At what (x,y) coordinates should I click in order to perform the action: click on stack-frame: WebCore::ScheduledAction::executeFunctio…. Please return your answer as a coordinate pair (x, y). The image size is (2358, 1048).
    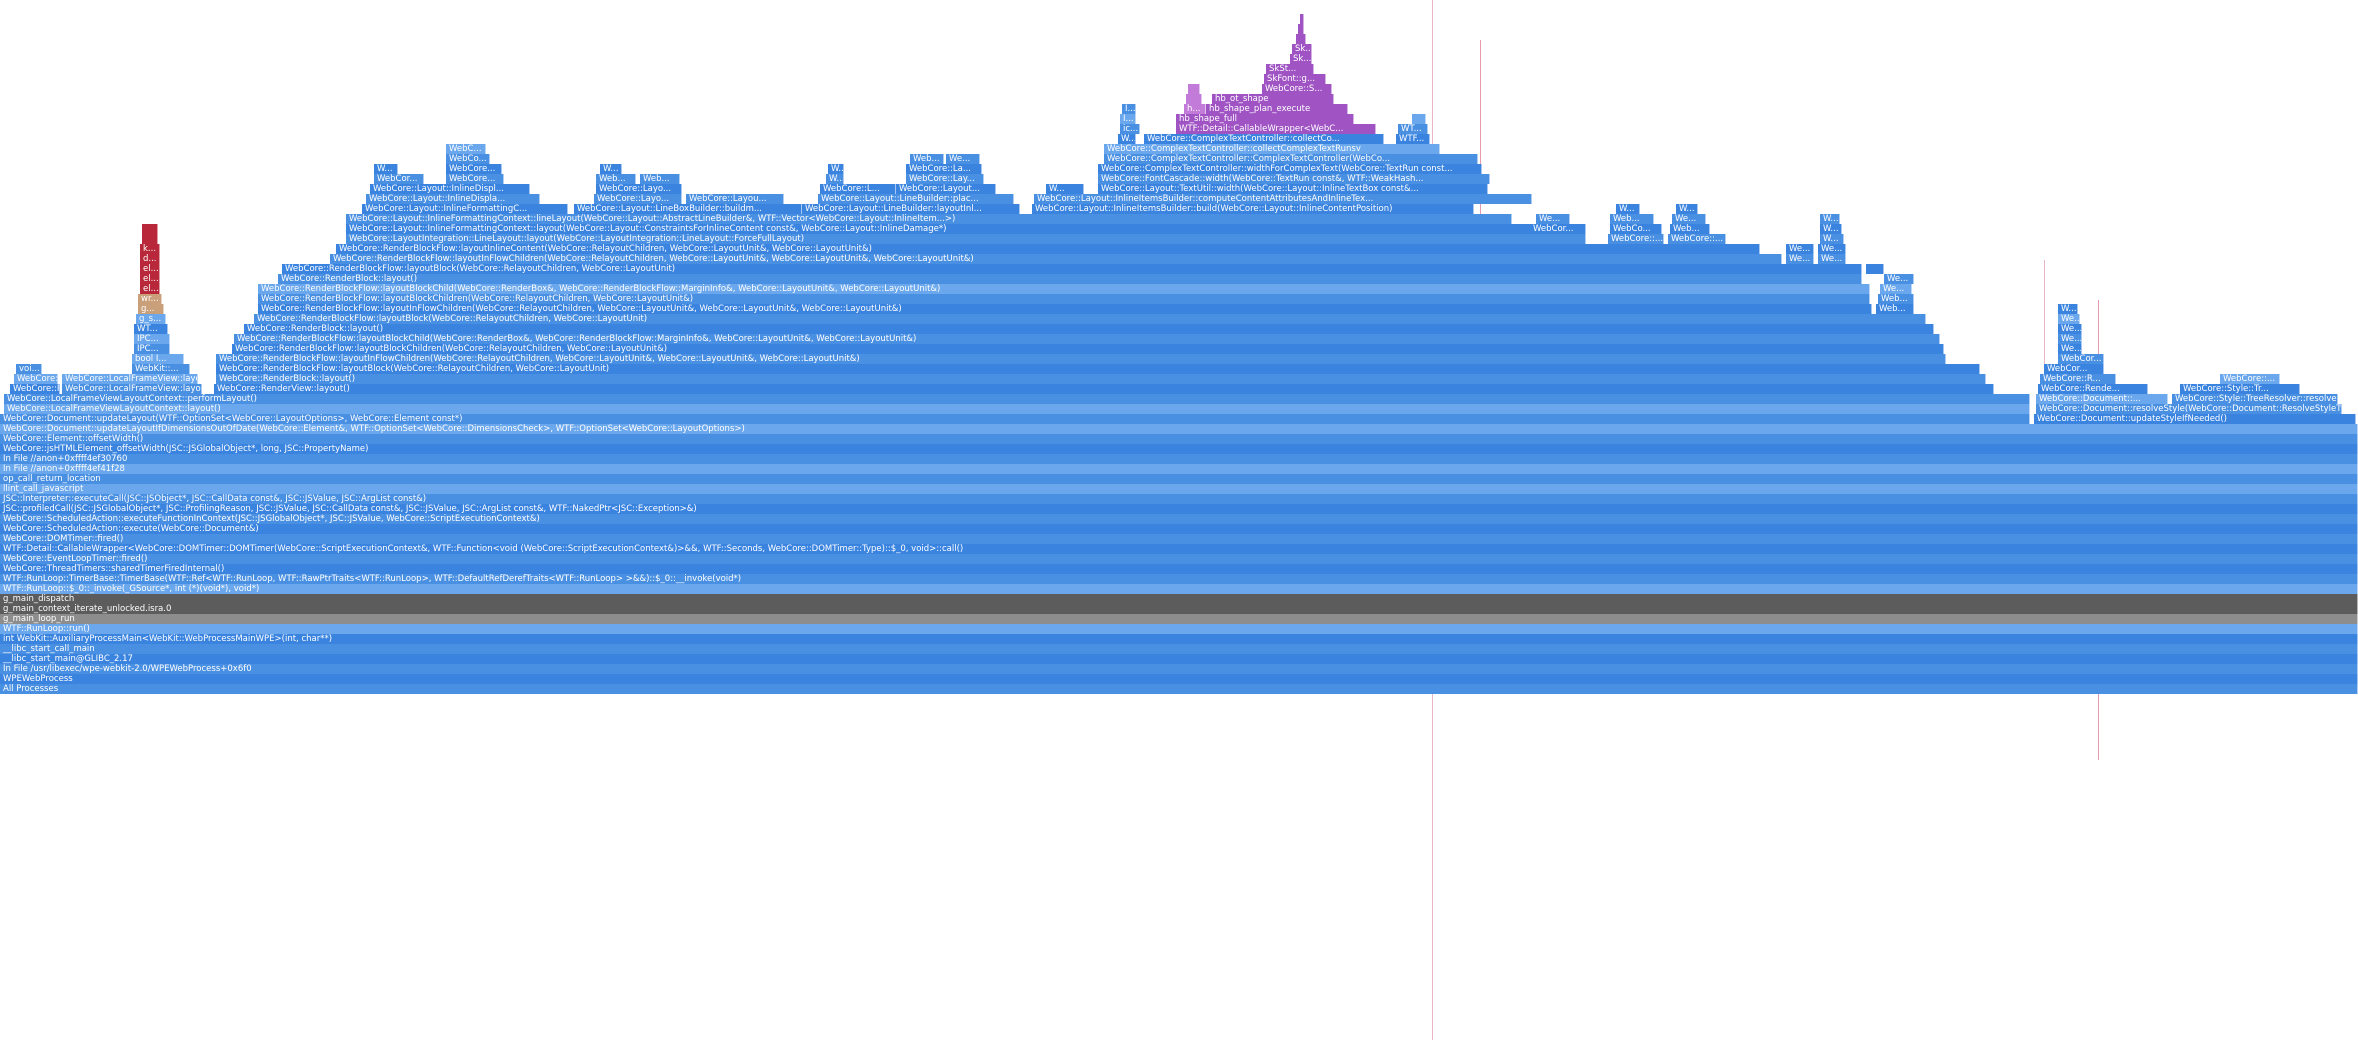
    Looking at the image, I should click on (1179, 519).